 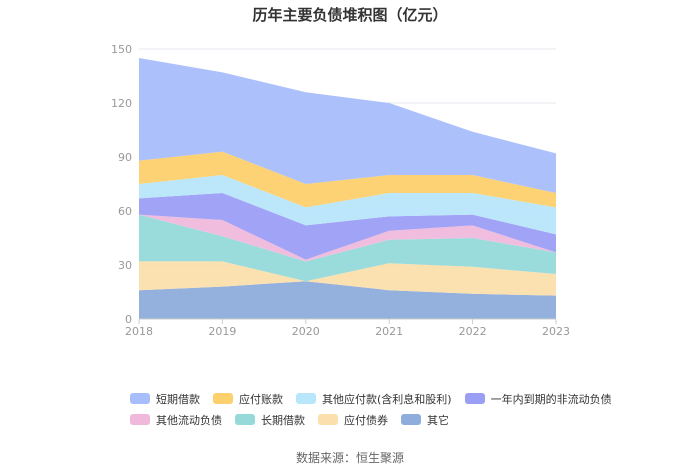 What do you see at coordinates (121, 49) in the screenshot?
I see `y-tick-label: 150` at bounding box center [121, 49].